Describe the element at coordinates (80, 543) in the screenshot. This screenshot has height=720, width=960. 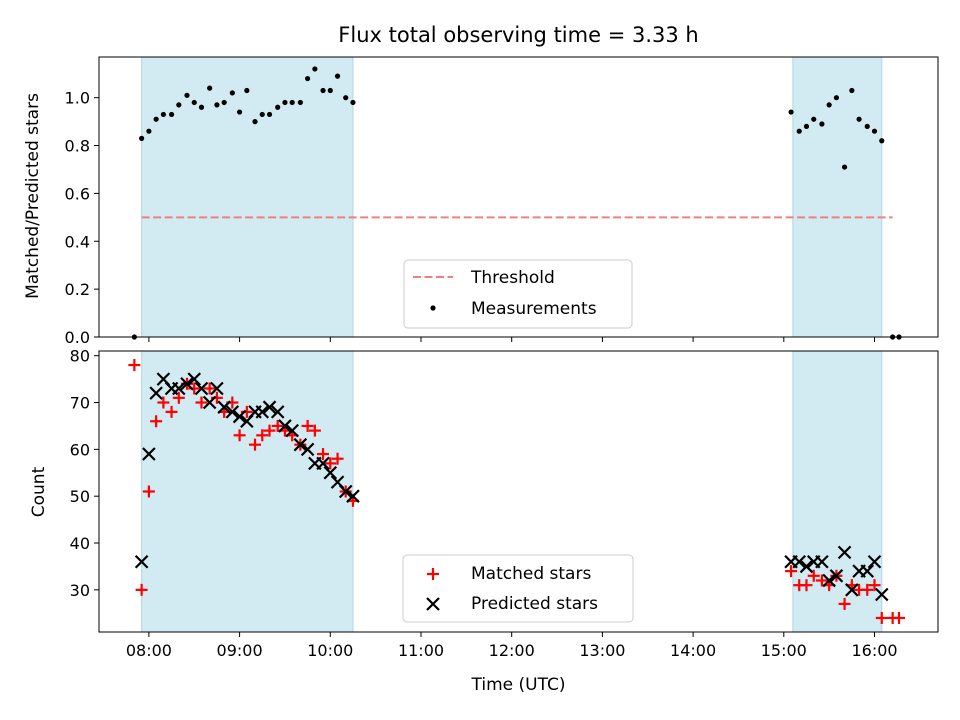
I see `y-tick-label: 40` at that location.